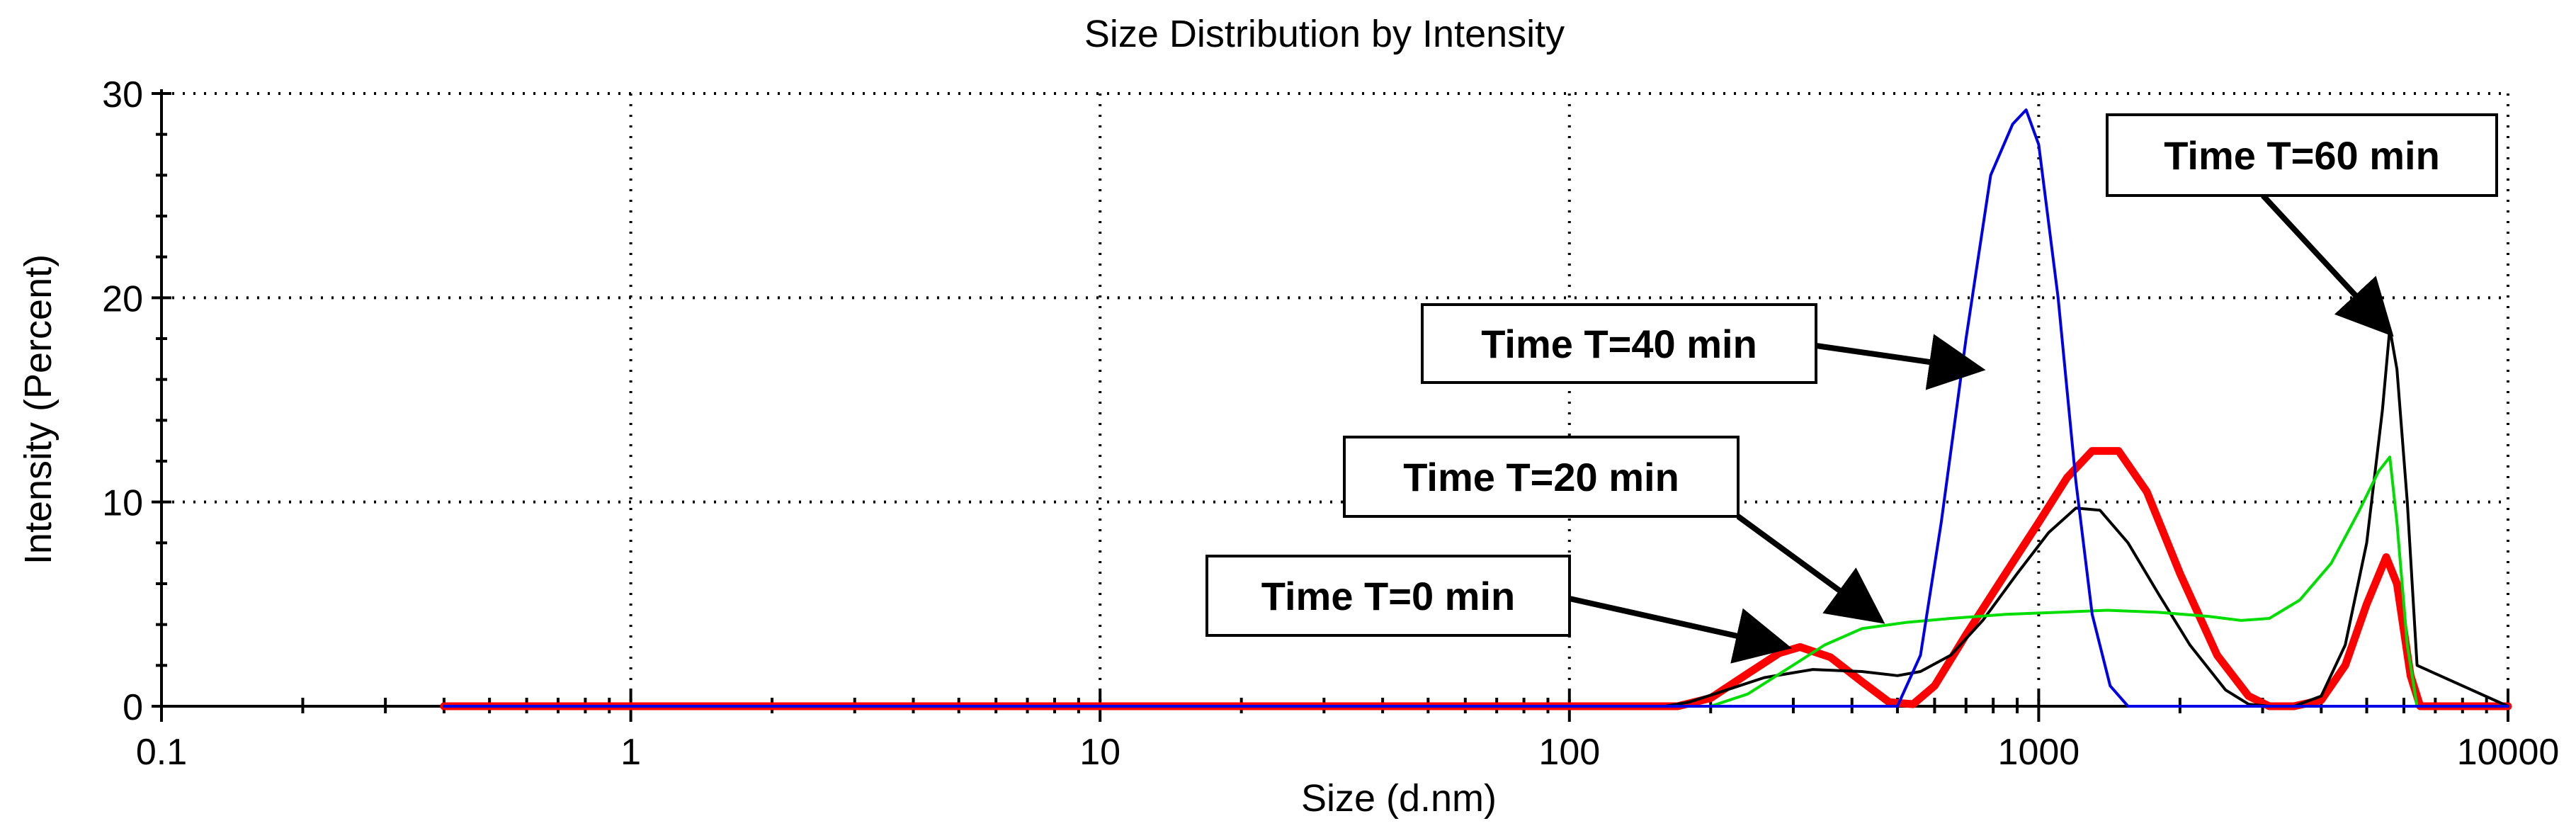  Describe the element at coordinates (2508, 752) in the screenshot. I see `x-tick-label: 10000` at that location.